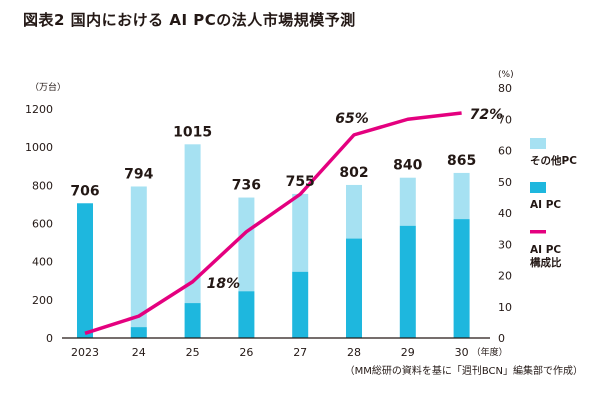 The width and height of the screenshot is (600, 400). I want to click on x-tick-label: 24, so click(139, 352).